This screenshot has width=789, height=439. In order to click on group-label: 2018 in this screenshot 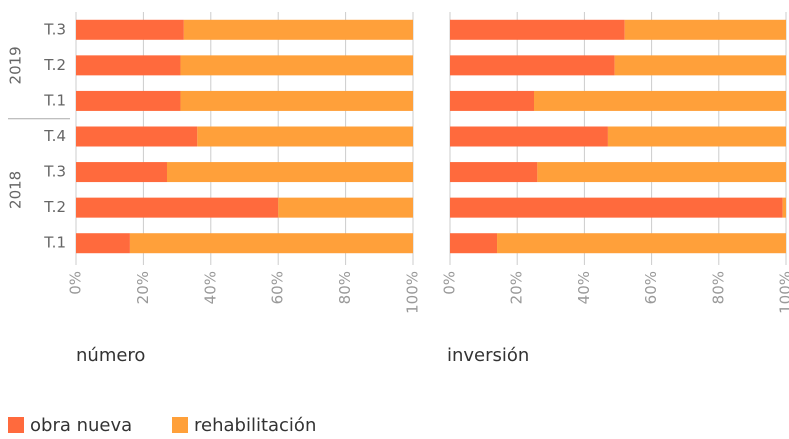, I will do `click(16, 190)`.